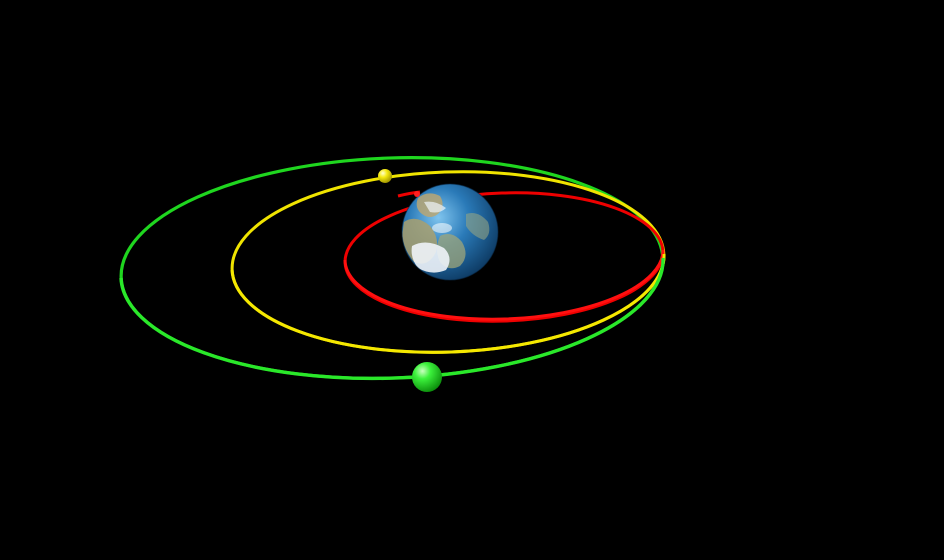 This screenshot has height=560, width=944. I want to click on inner-orbit-front, so click(504, 285).